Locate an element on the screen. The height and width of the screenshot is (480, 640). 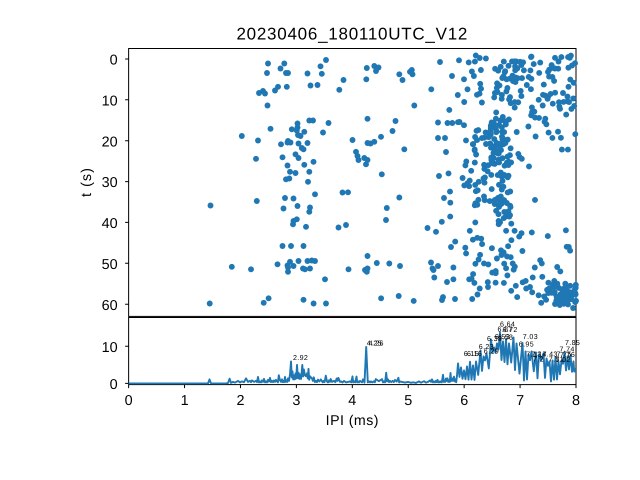
svg-text: 20230406_180110UTC_V12 is located at coordinates (352, 34).